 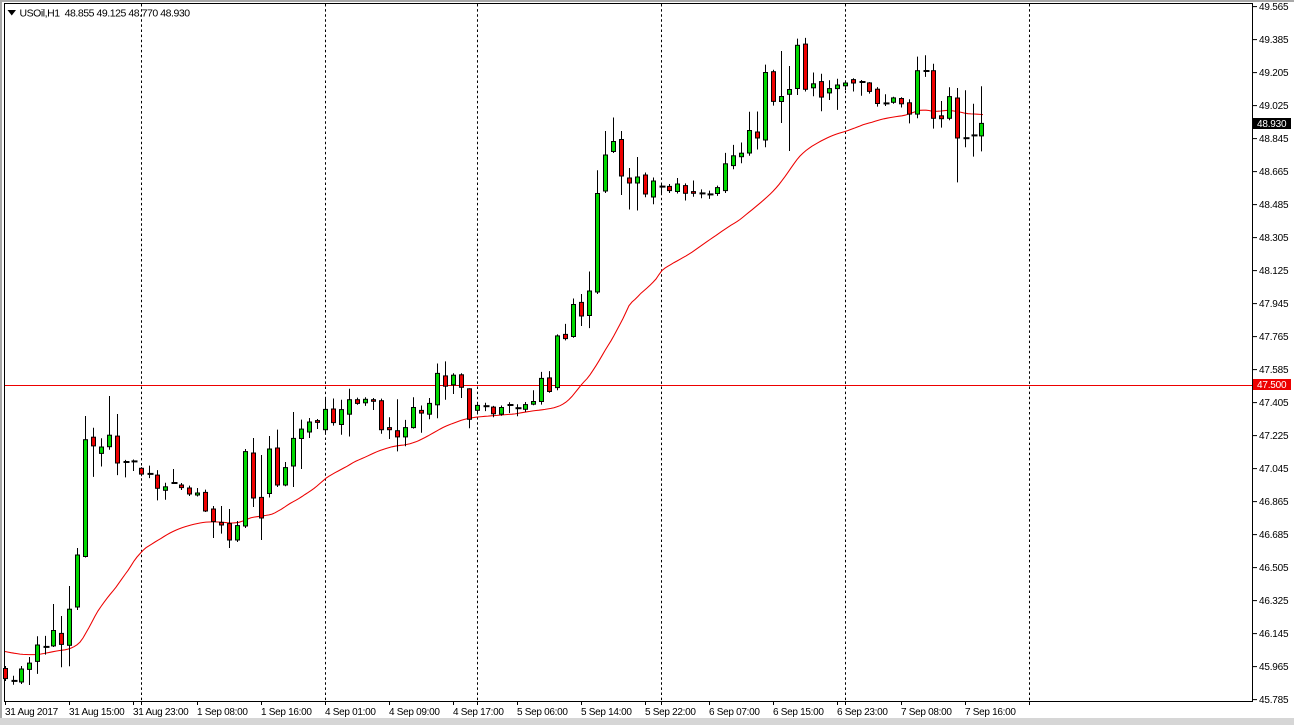 What do you see at coordinates (734, 712) in the screenshot?
I see `svg-text: 6 Sep 07:00` at bounding box center [734, 712].